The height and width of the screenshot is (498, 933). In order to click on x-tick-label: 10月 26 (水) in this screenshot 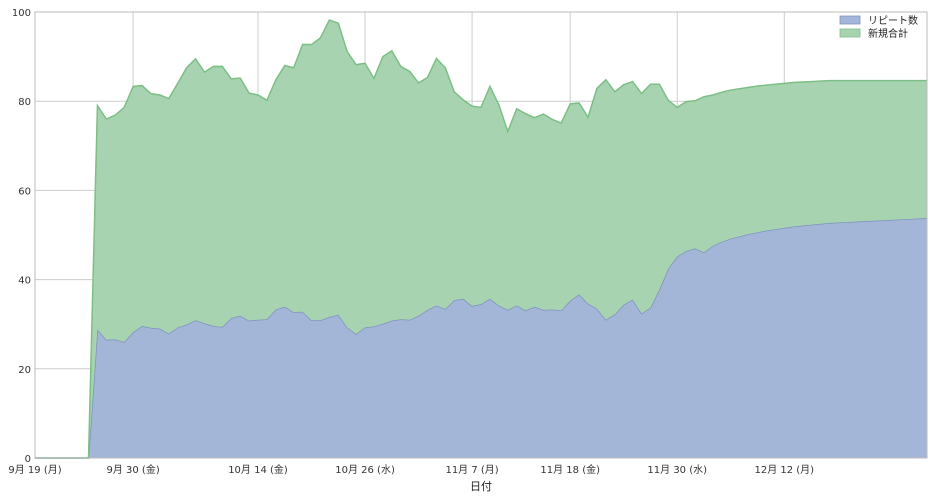, I will do `click(365, 470)`.